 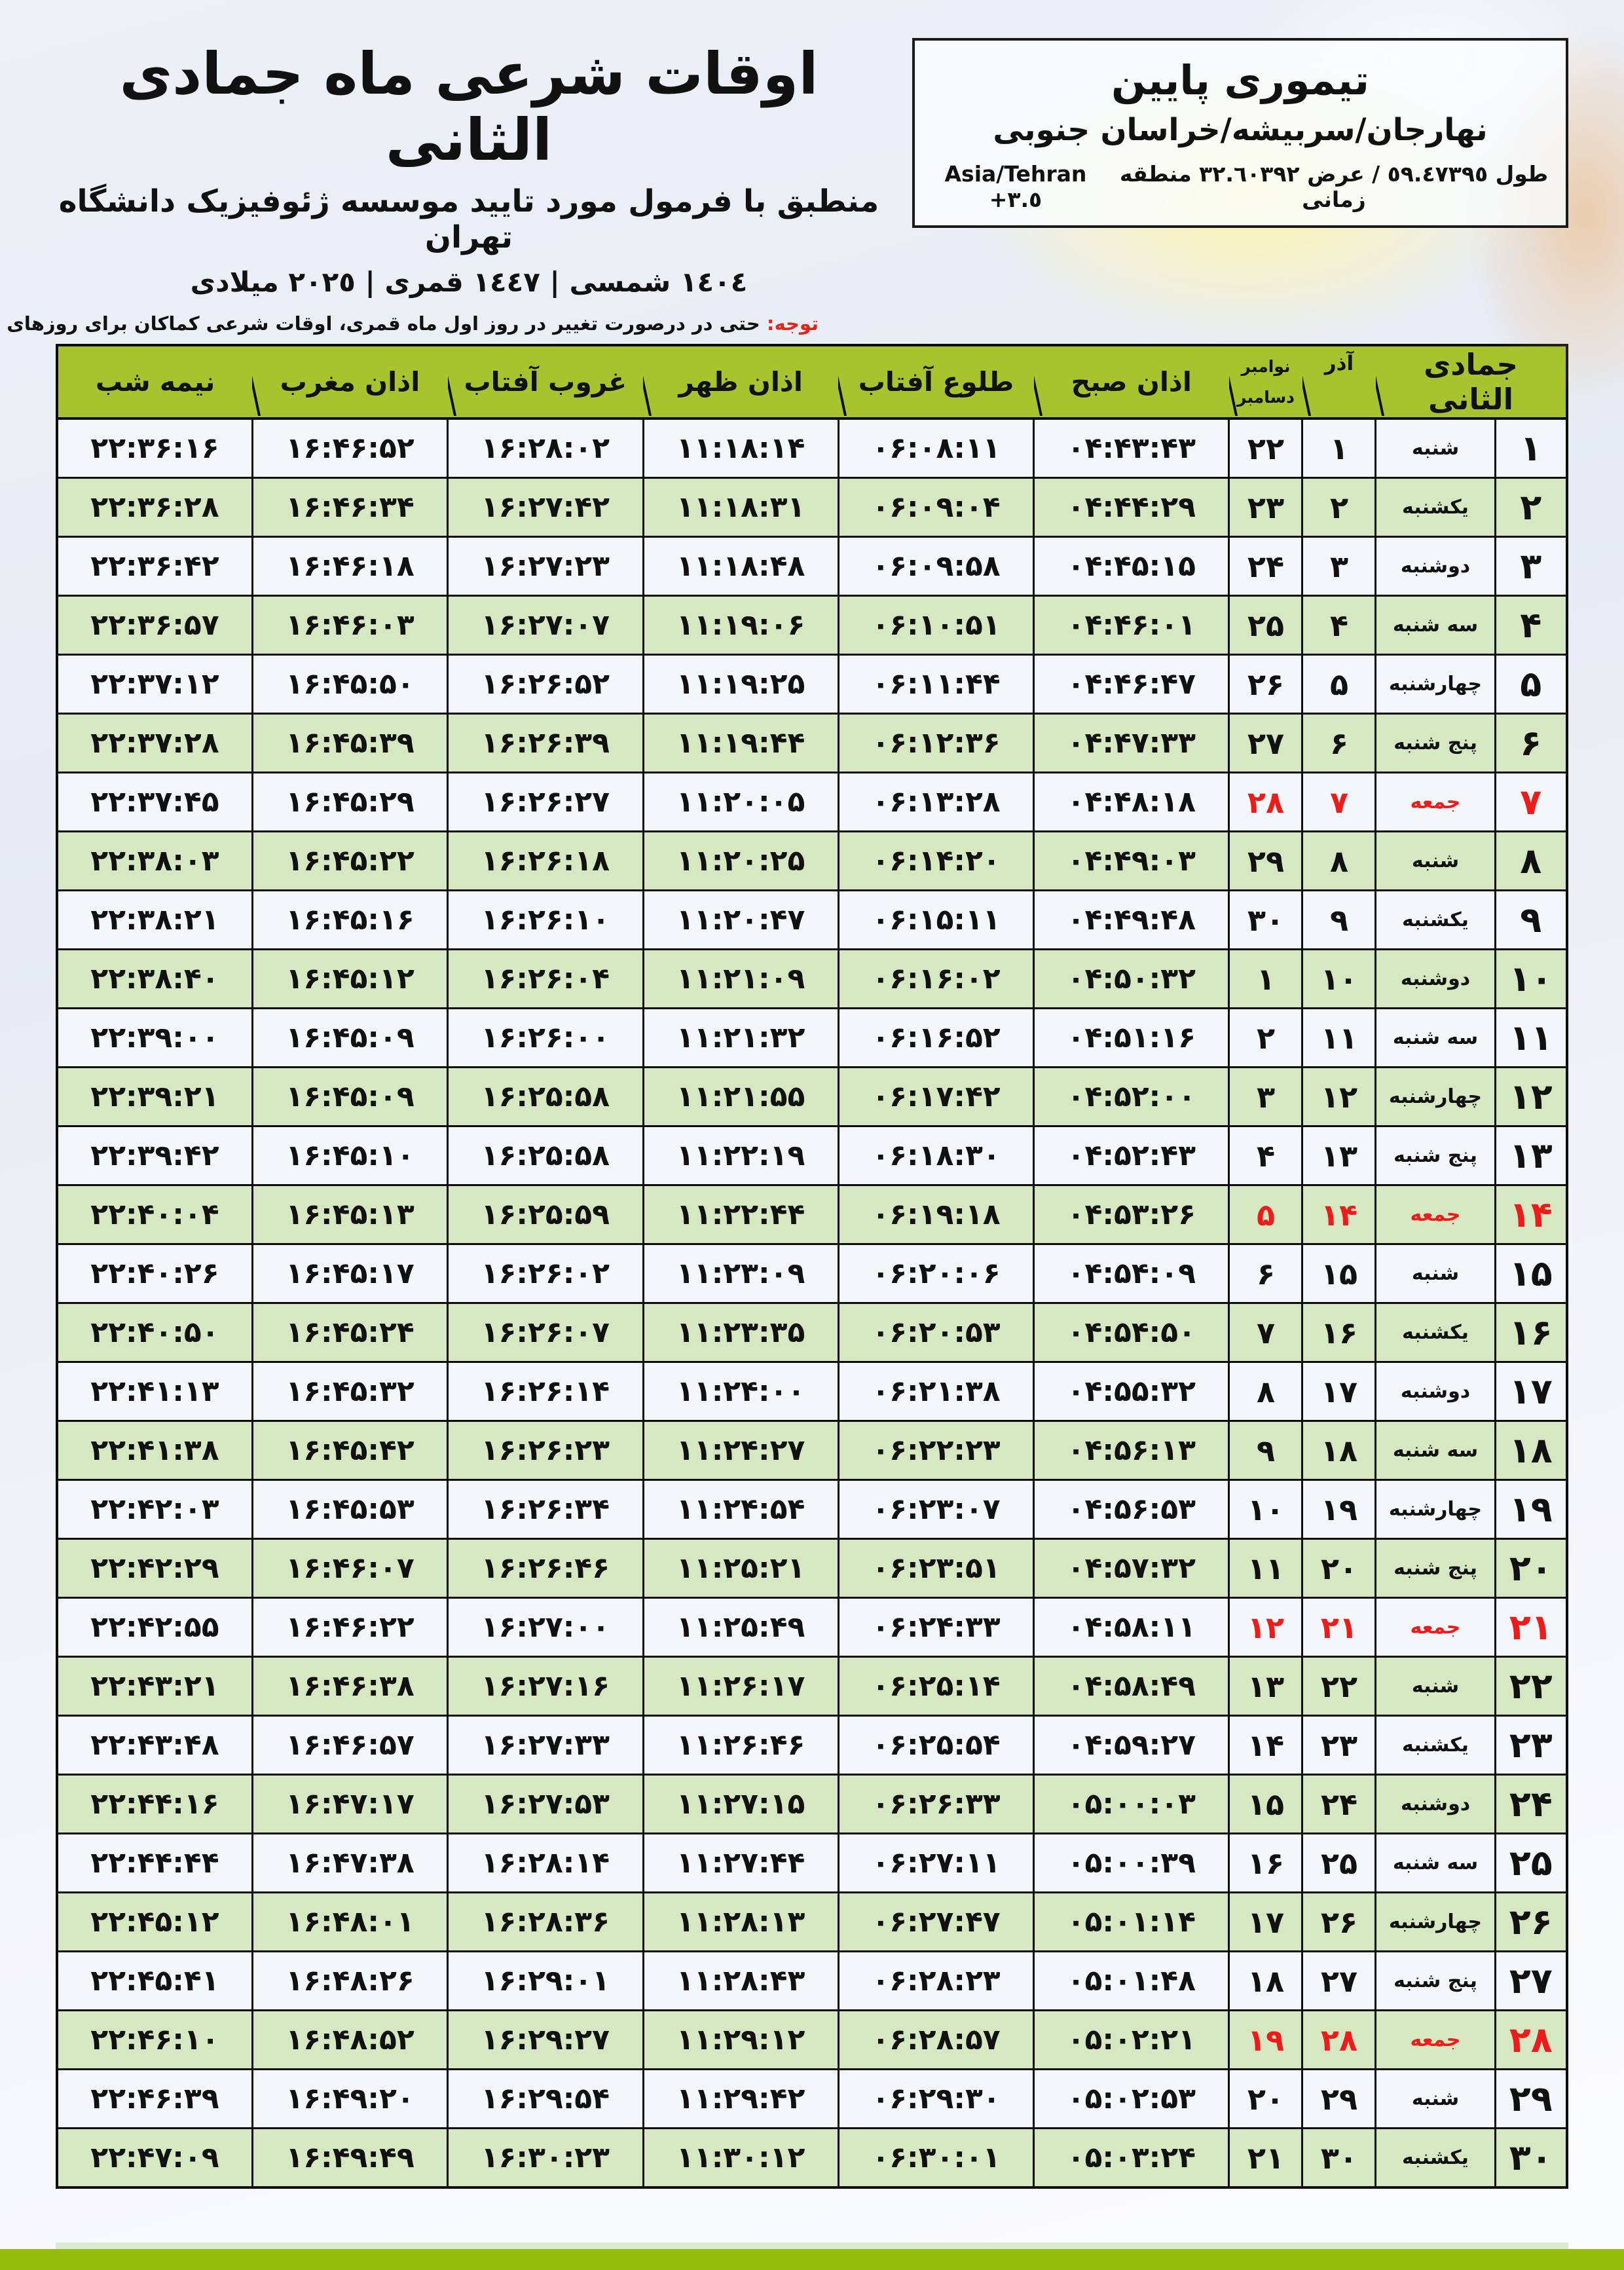 What do you see at coordinates (154, 1274) in the screenshot?
I see `cell-midnight: ۲۲:۴۰:۲۶` at bounding box center [154, 1274].